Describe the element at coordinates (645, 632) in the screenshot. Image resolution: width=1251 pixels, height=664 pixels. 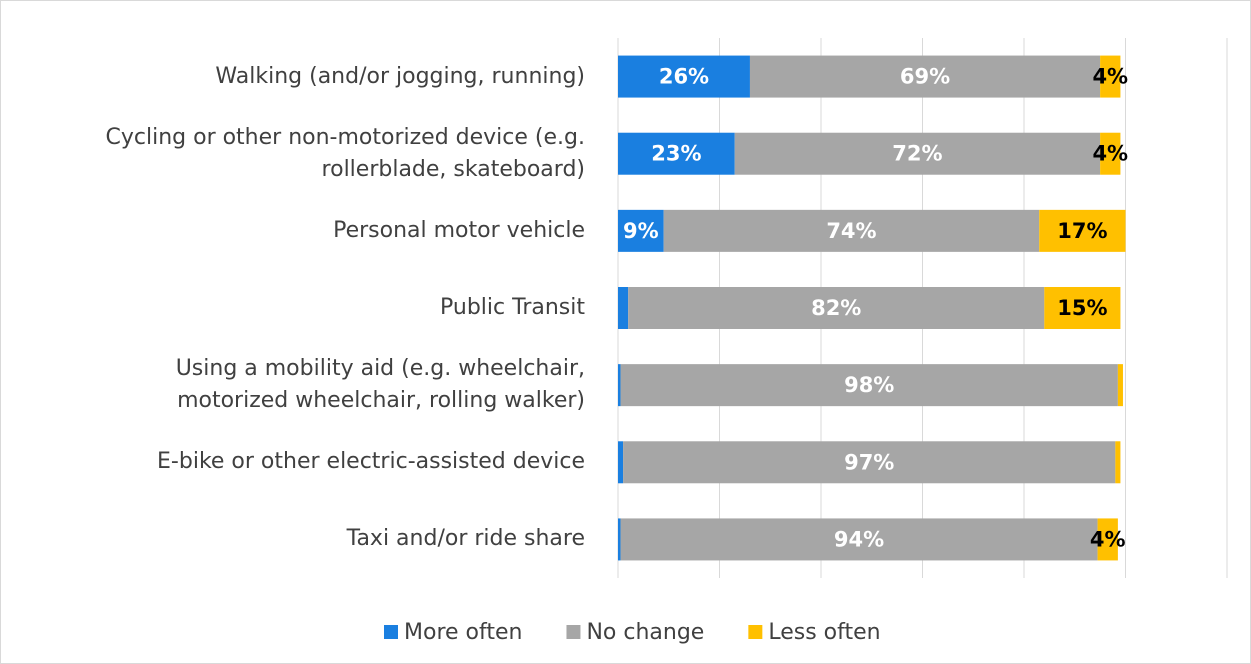
I see `legend-label: No change` at that location.